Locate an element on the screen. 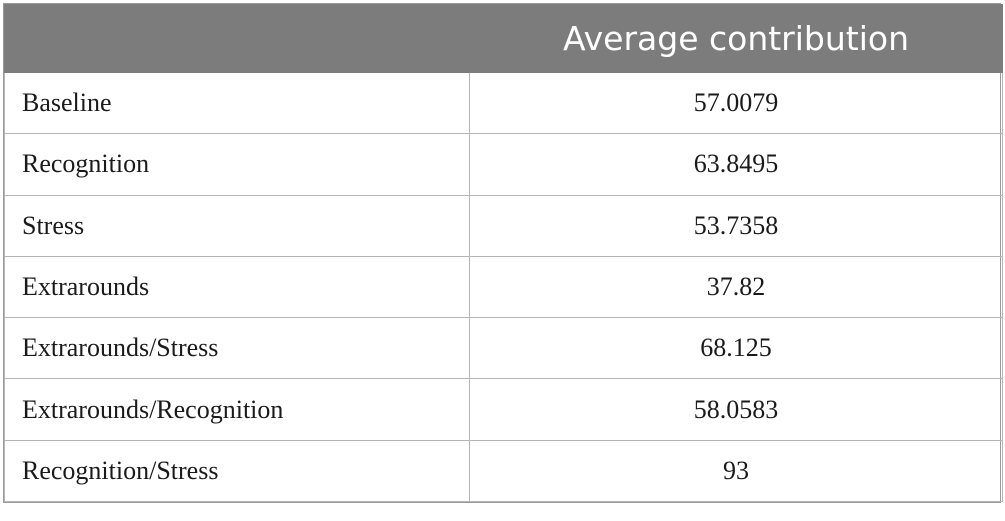  table-row: Extrarounds/Recognition 58.0583 is located at coordinates (503, 409).